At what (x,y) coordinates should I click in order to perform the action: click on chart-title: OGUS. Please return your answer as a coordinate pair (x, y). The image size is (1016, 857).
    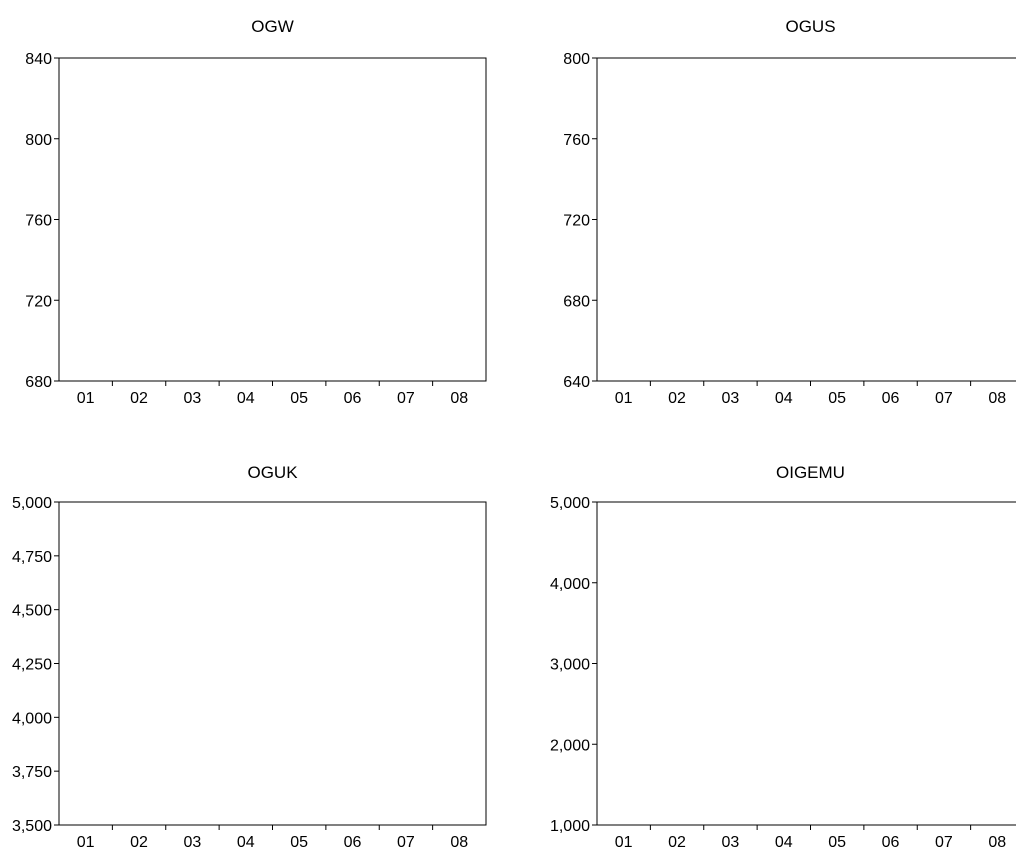
    Looking at the image, I should click on (810, 26).